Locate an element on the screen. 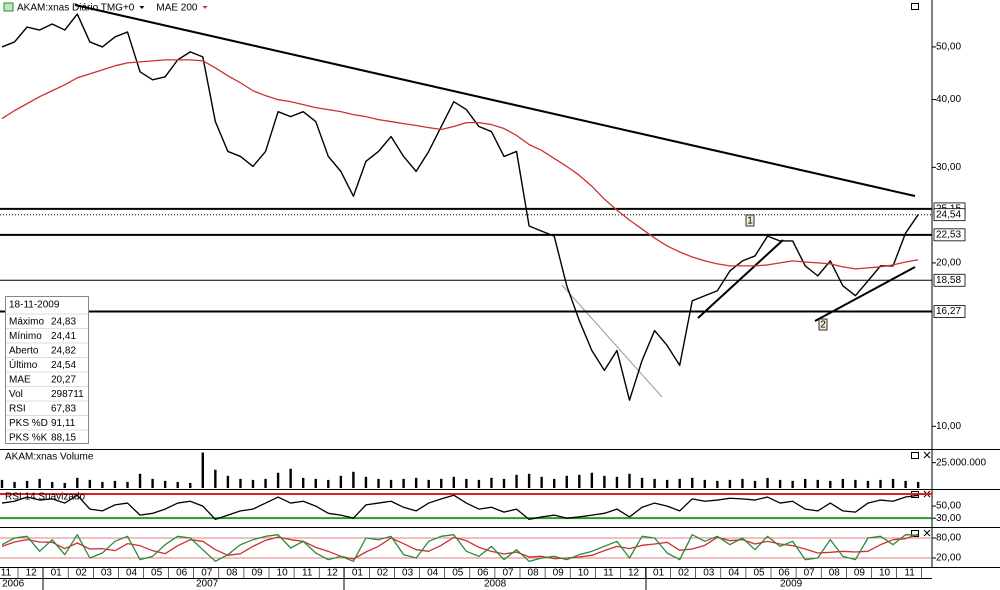 This screenshot has height=590, width=1000. year-label: 2006 is located at coordinates (13, 584).